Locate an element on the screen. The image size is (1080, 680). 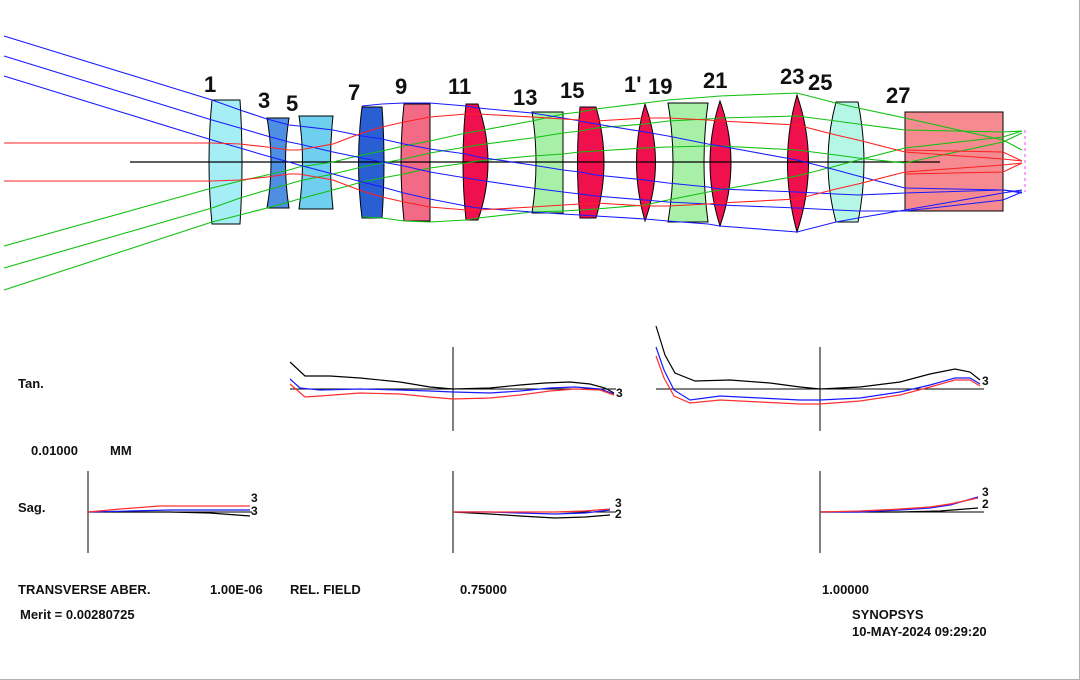
surface-label: 19 is located at coordinates (660, 86).